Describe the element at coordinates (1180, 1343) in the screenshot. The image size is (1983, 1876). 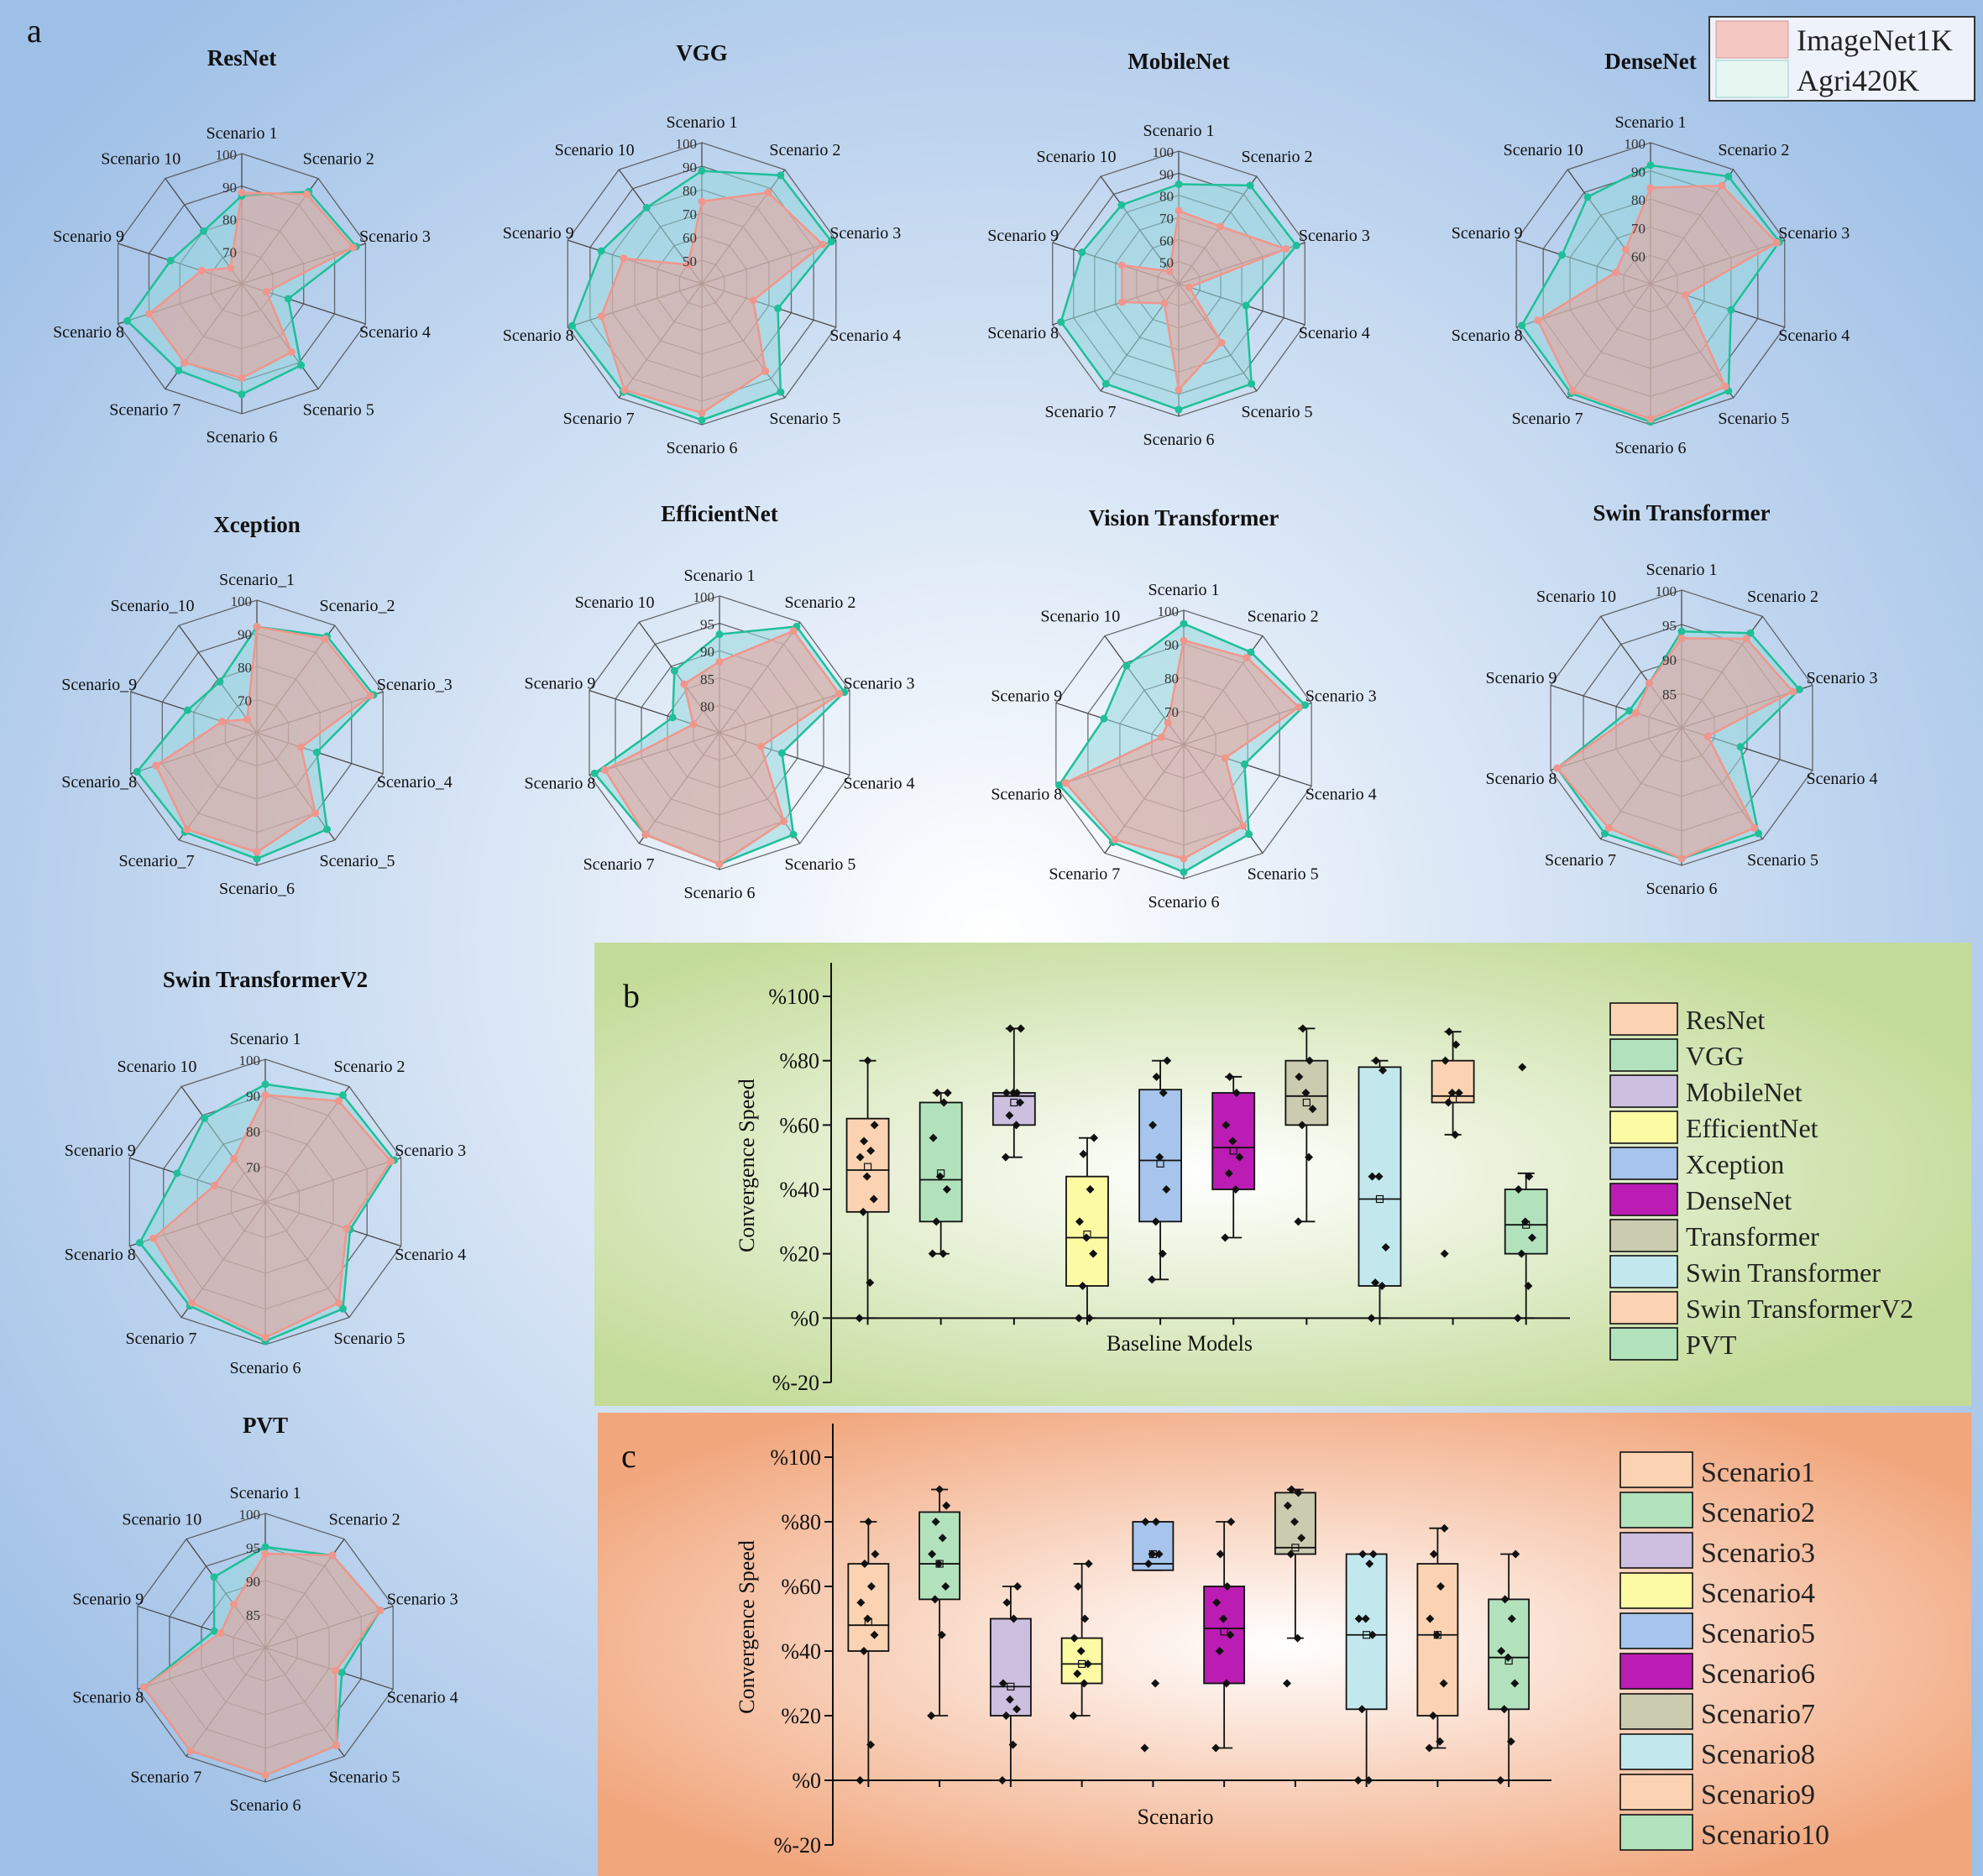
I see `x-axis-title: Baseline Models` at that location.